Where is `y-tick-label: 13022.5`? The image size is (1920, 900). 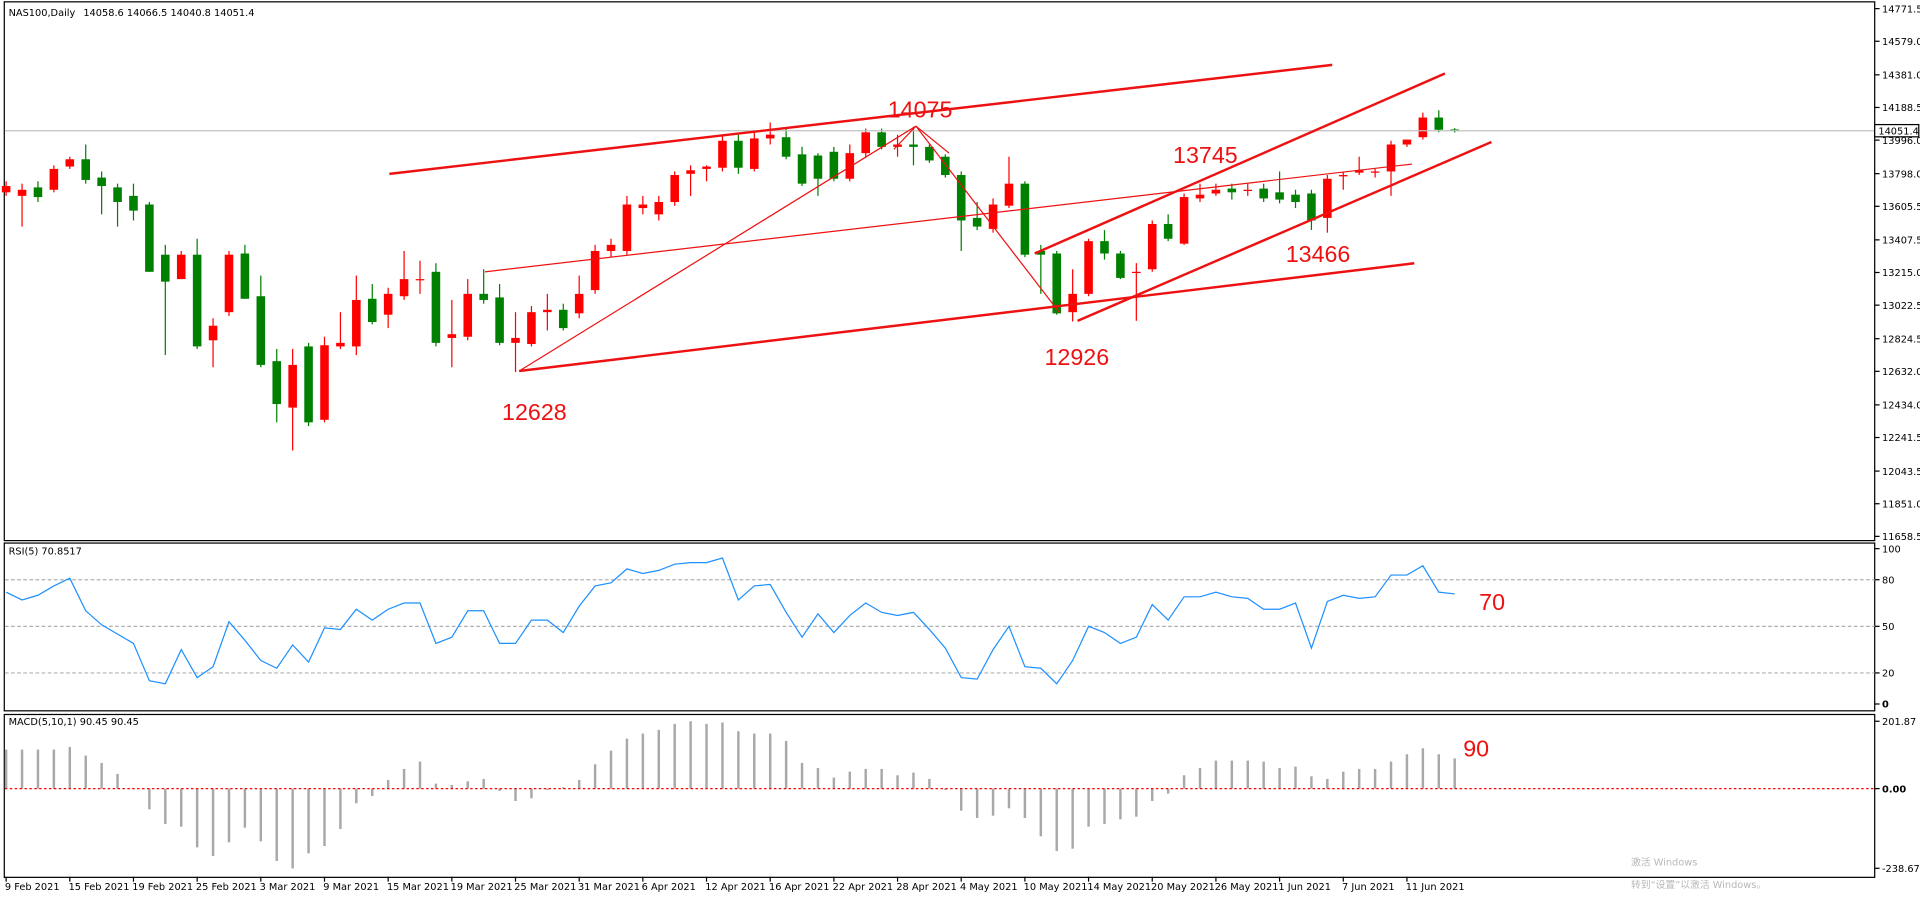 y-tick-label: 13022.5 is located at coordinates (1901, 306).